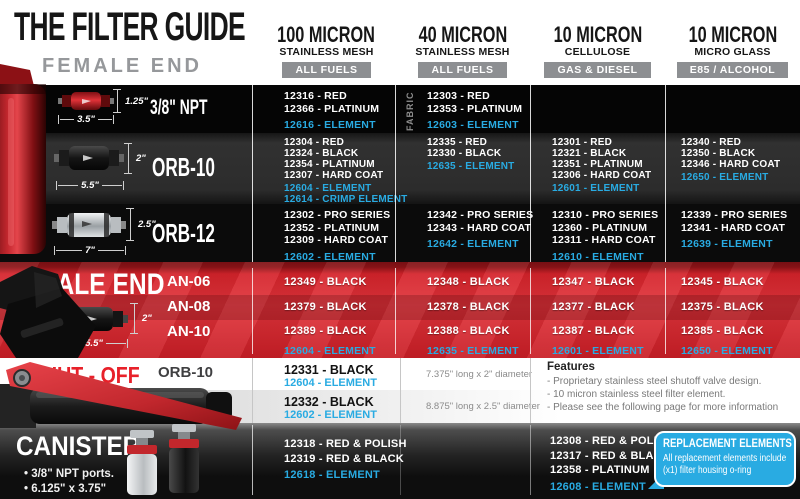 The height and width of the screenshot is (499, 800). I want to click on size-note: 8.875" long x 2.5" diameter, so click(483, 406).